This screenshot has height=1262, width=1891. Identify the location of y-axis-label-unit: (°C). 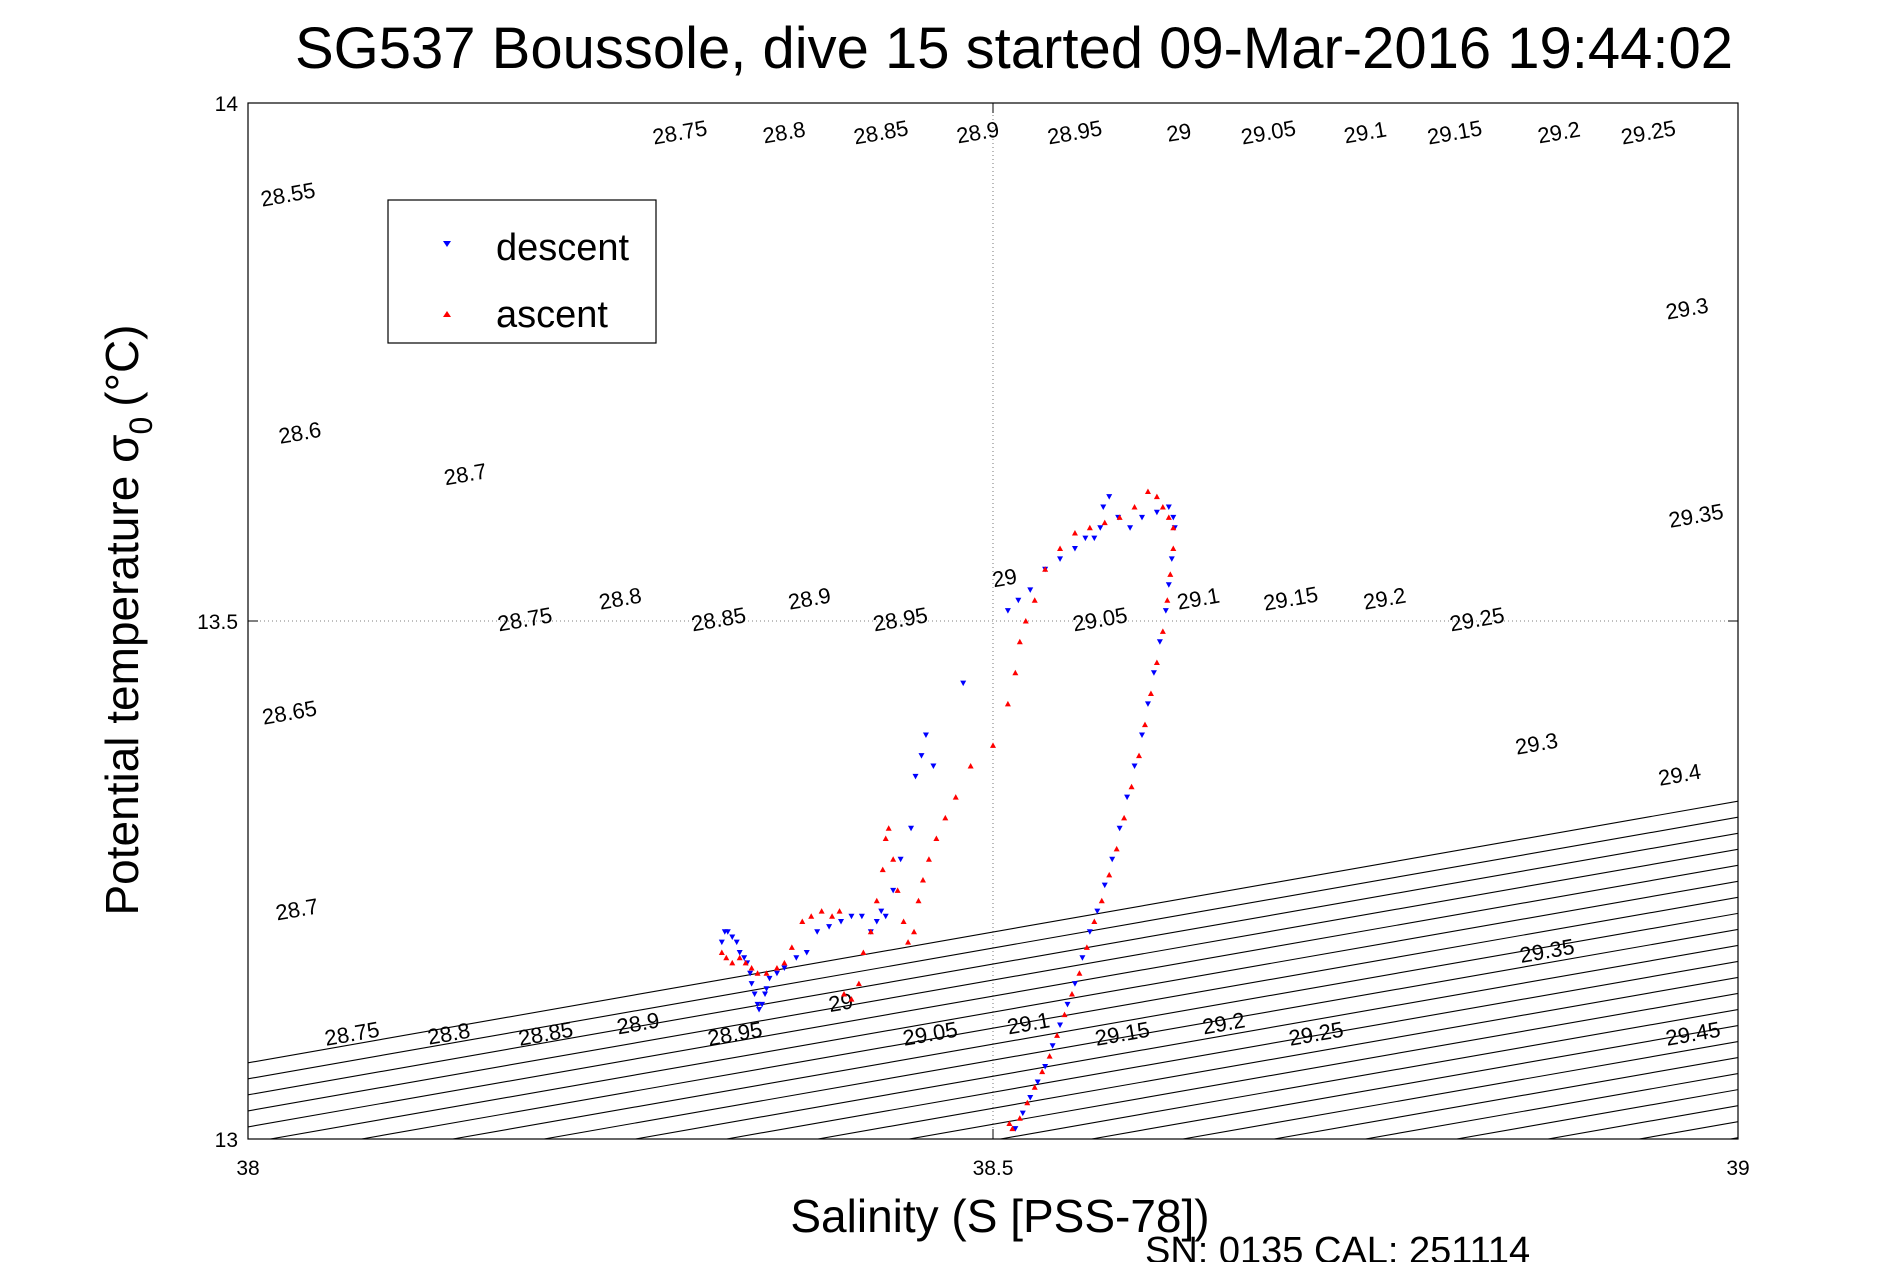
(122, 365).